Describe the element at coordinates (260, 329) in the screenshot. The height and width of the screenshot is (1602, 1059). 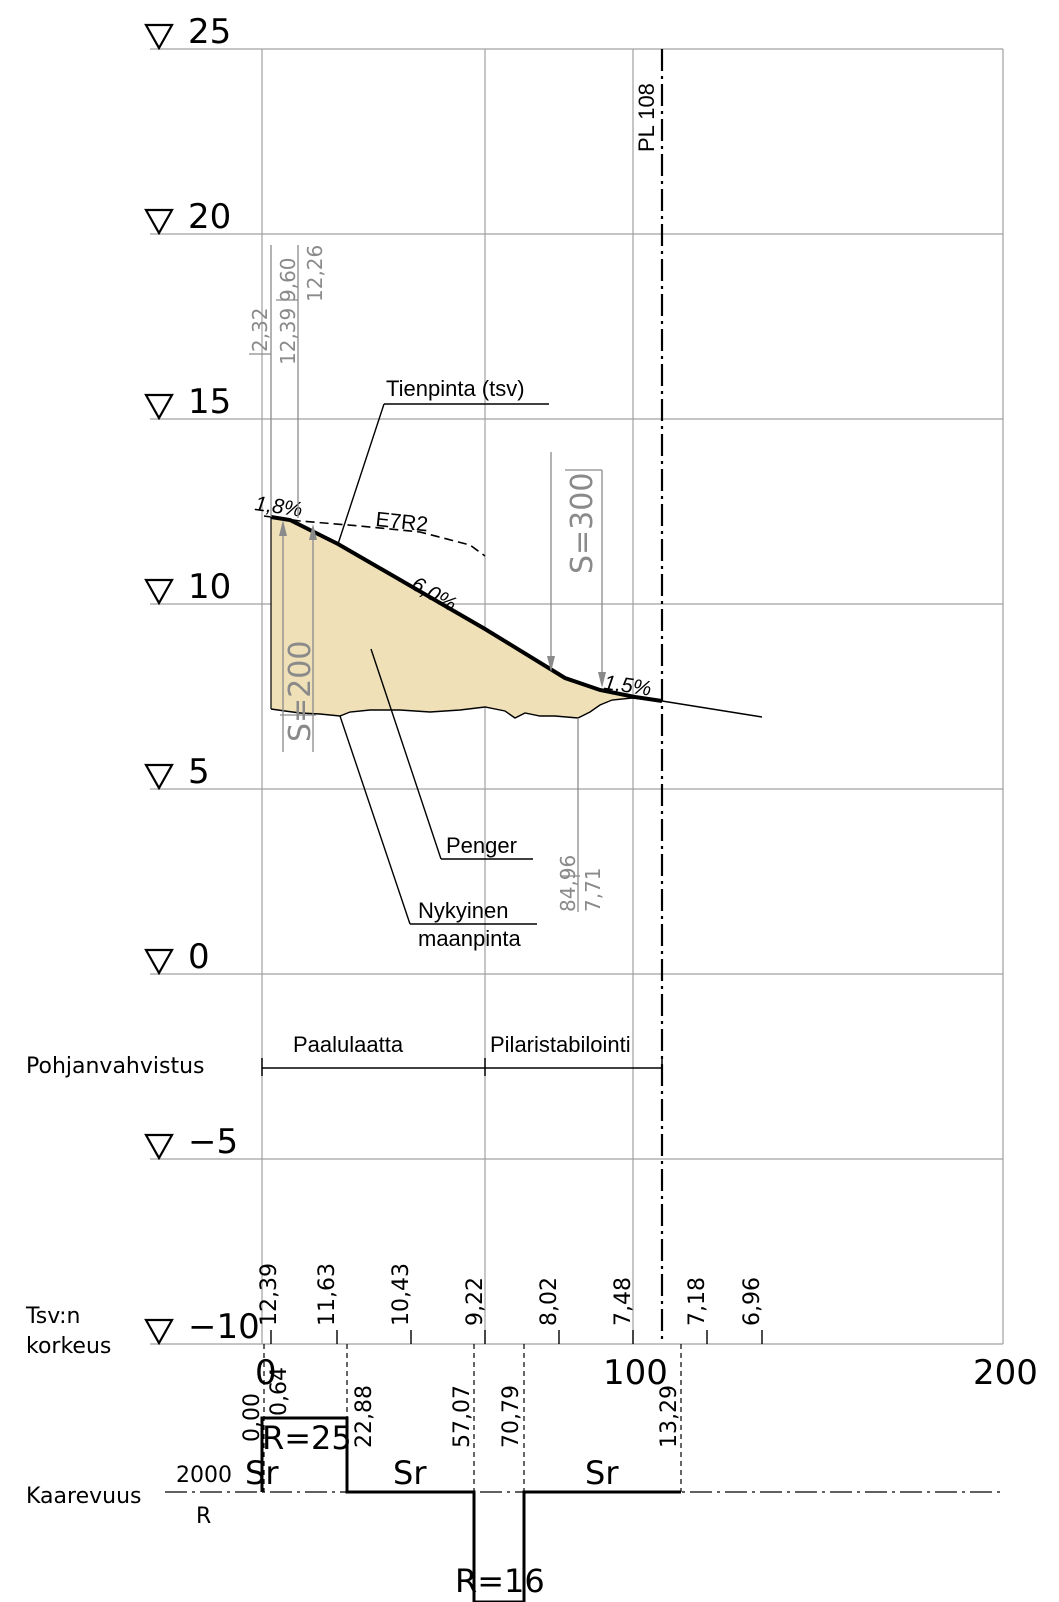
I see `curve-readout: 2,32` at that location.